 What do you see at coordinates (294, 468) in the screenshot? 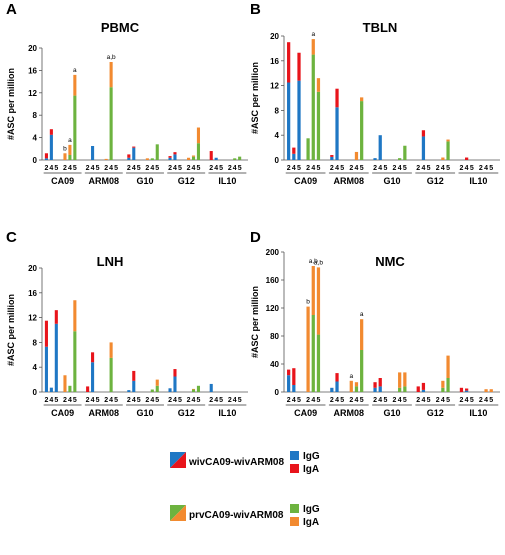
I see `legend-iga-swatch` at bounding box center [294, 468].